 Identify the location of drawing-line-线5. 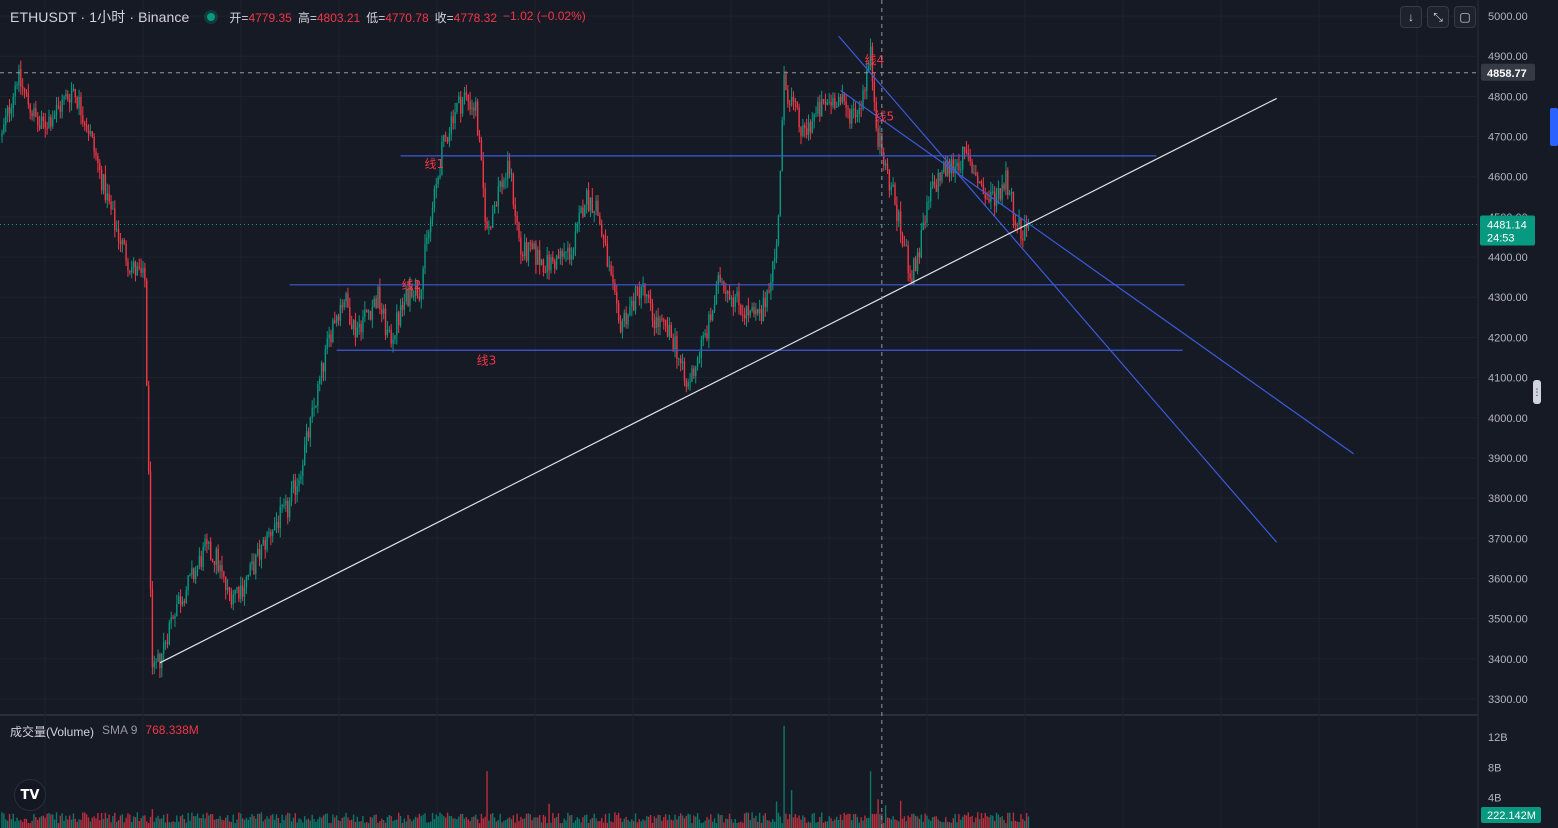
(1097, 272).